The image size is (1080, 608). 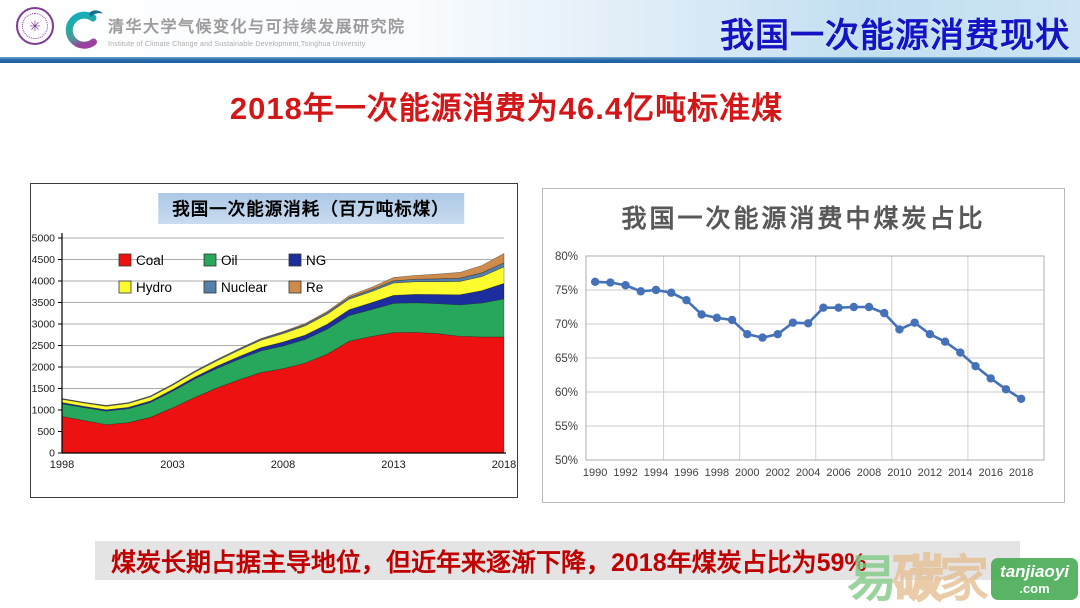 What do you see at coordinates (150, 260) in the screenshot?
I see `legend-label-coal: Coal` at bounding box center [150, 260].